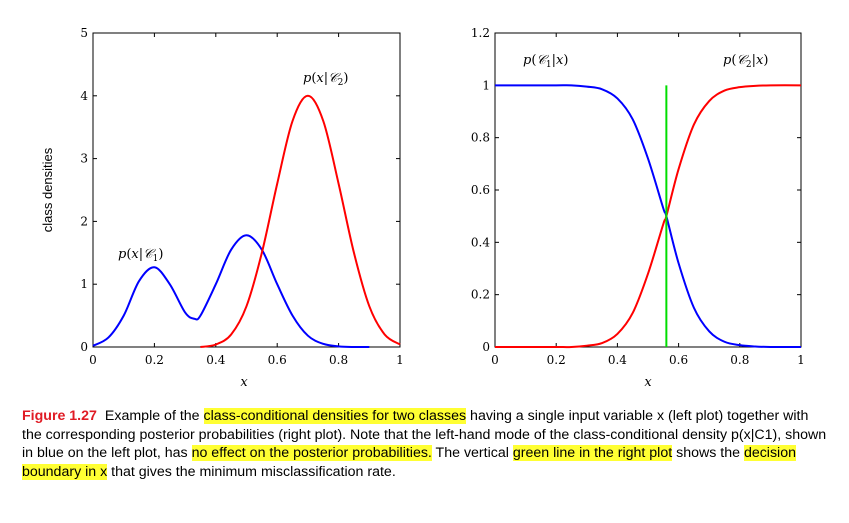 This screenshot has height=523, width=849. Describe the element at coordinates (708, 453) in the screenshot. I see `caption-seg-6: shows the` at that location.